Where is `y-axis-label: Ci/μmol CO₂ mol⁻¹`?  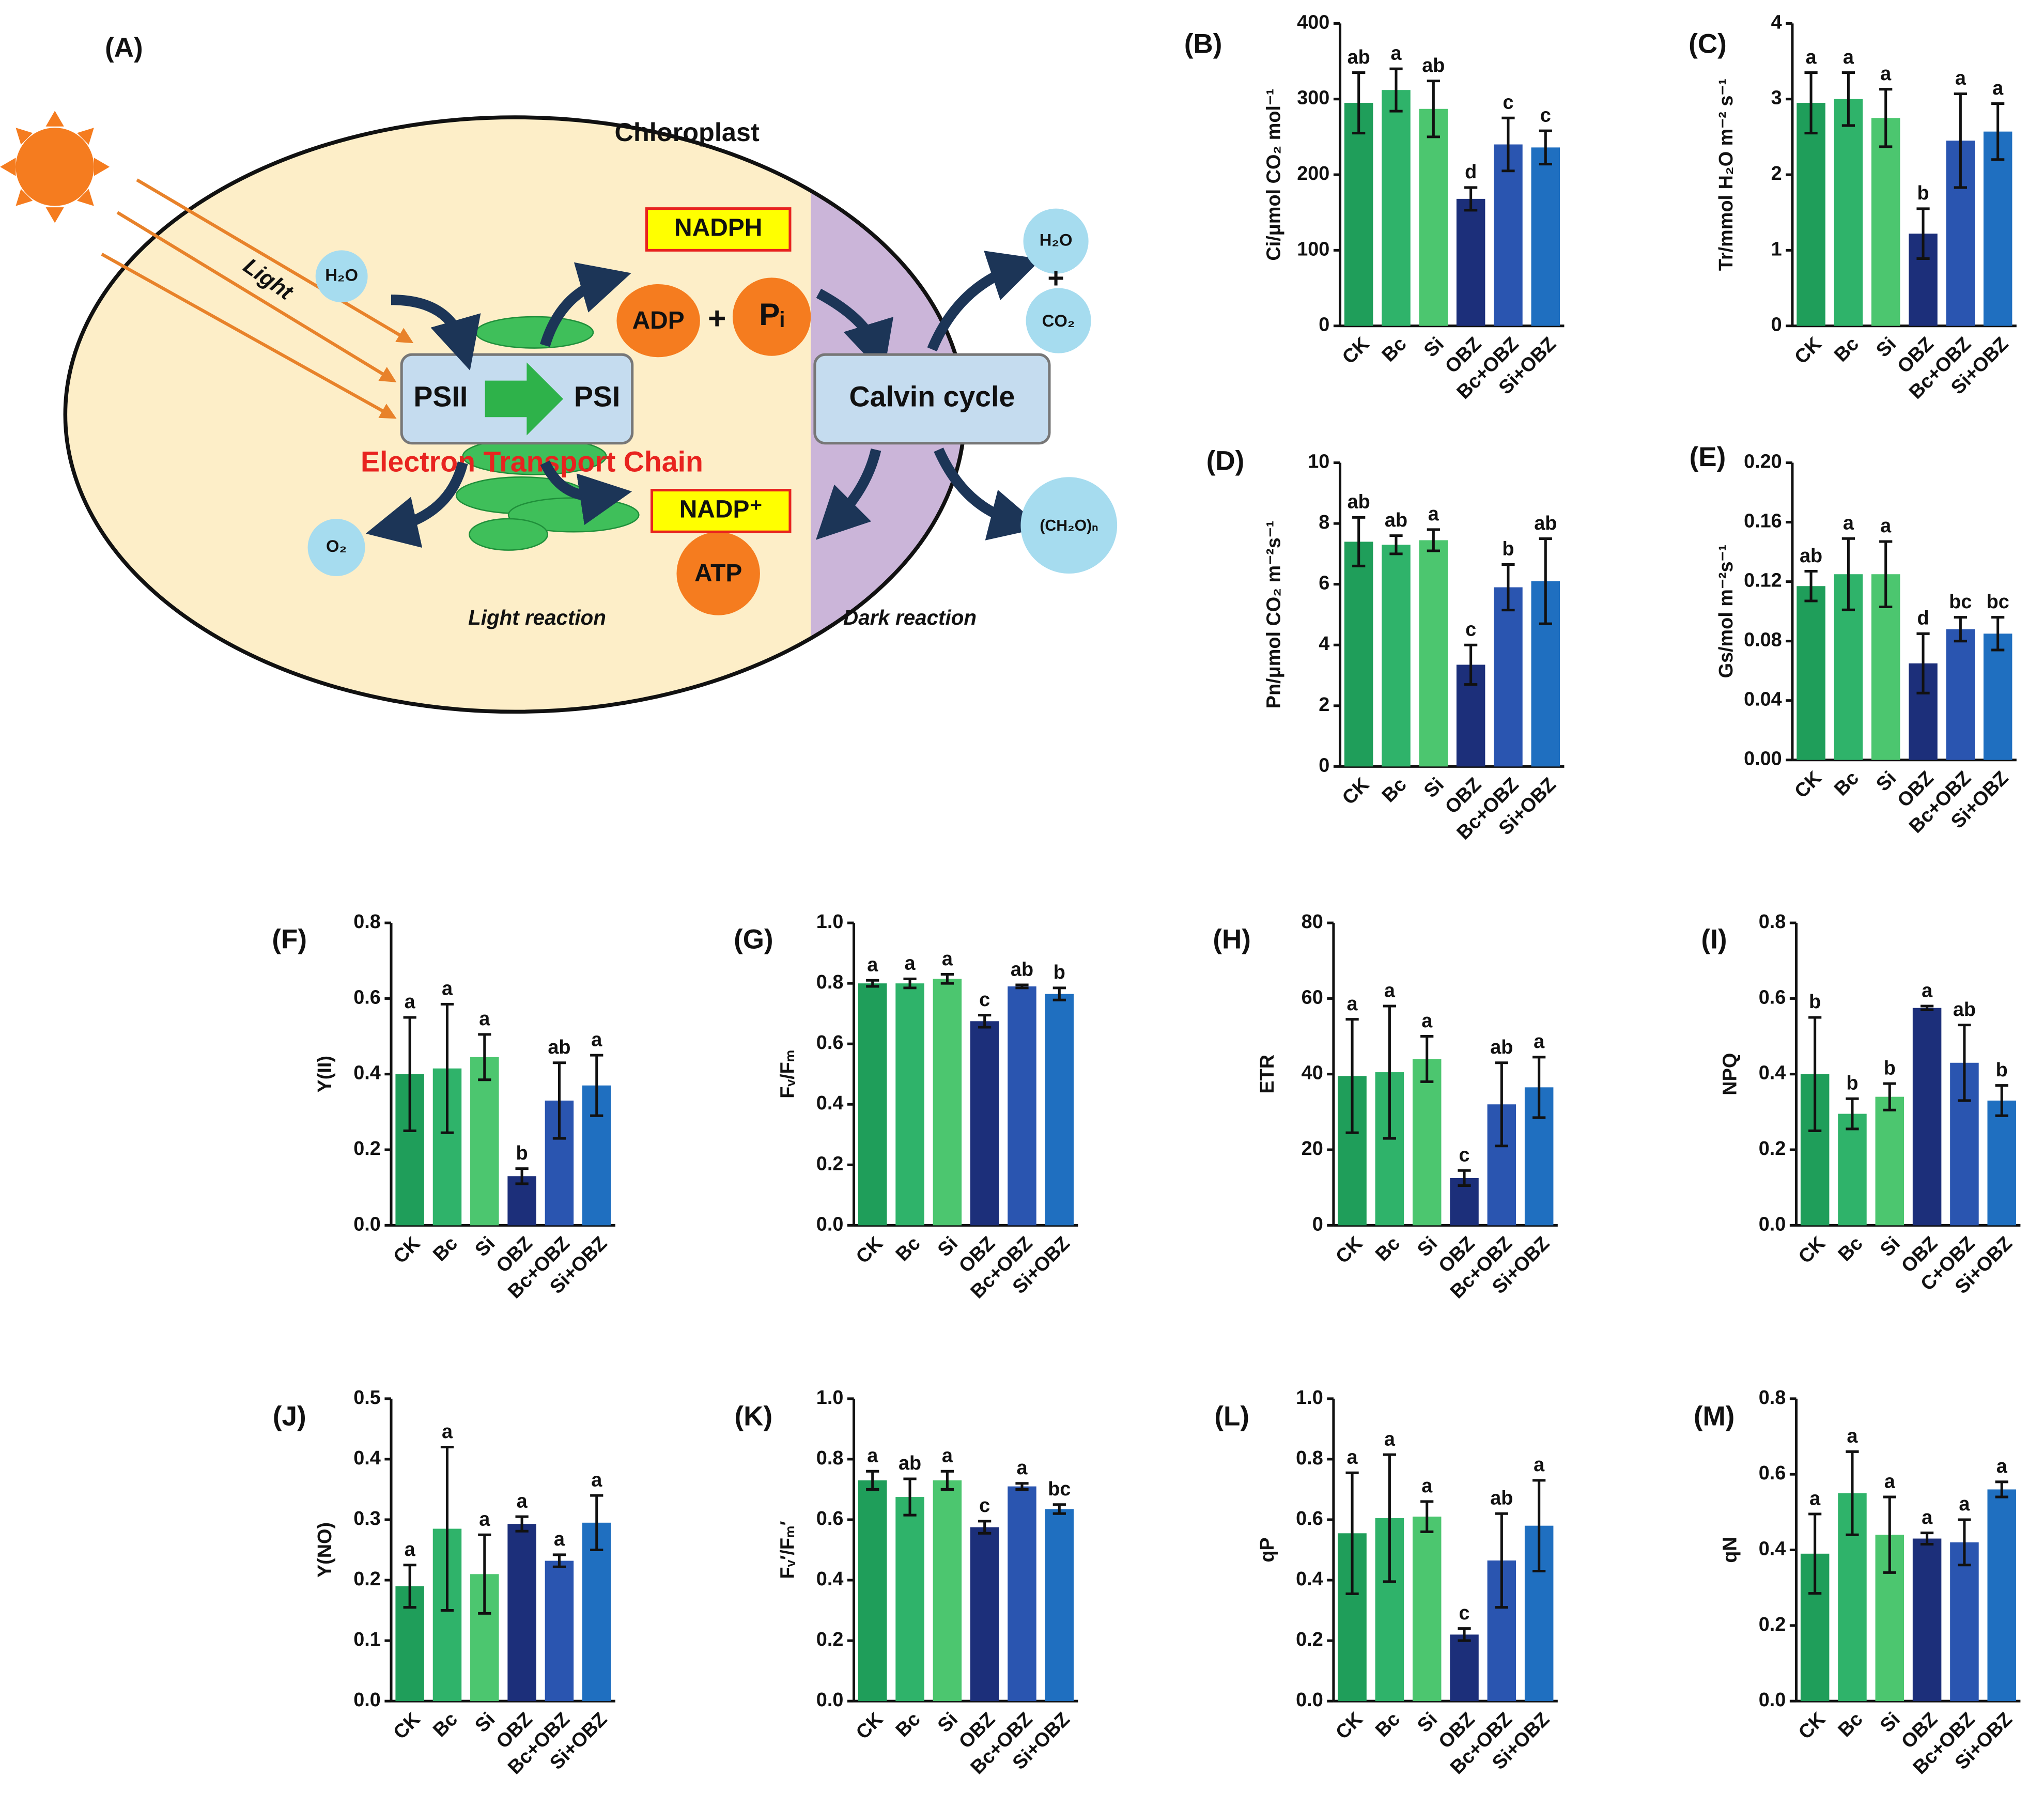
y-axis-label: Ci/μmol CO₂ mol⁻¹ is located at coordinates (1273, 174).